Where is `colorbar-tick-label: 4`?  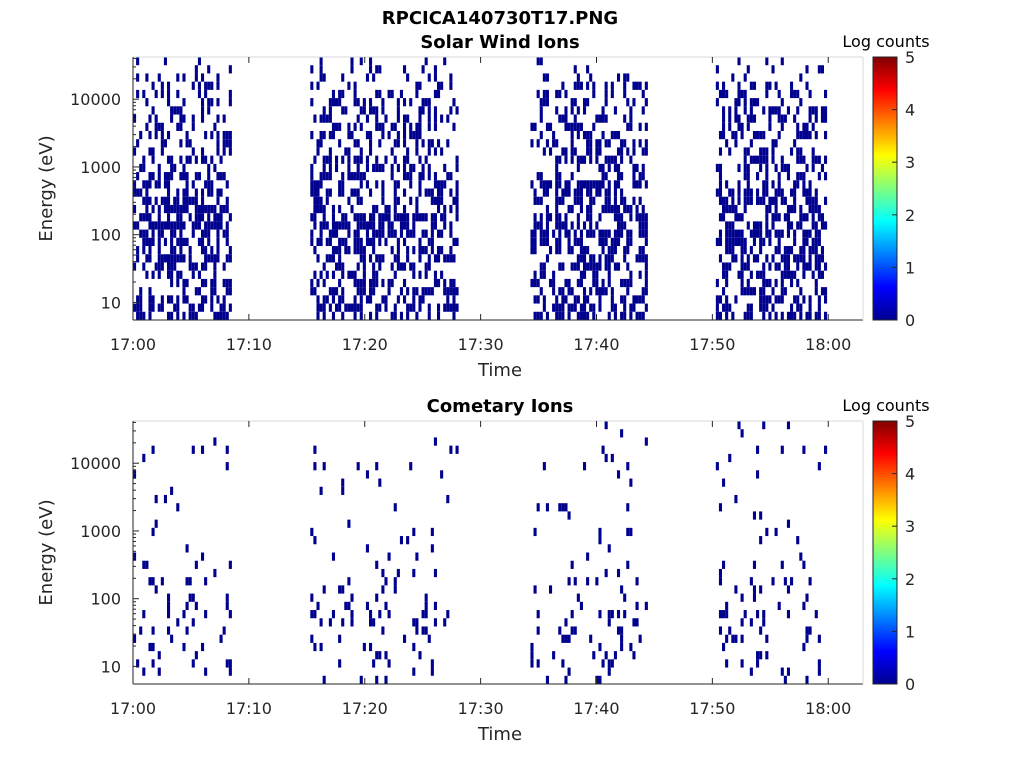 colorbar-tick-label: 4 is located at coordinates (910, 110).